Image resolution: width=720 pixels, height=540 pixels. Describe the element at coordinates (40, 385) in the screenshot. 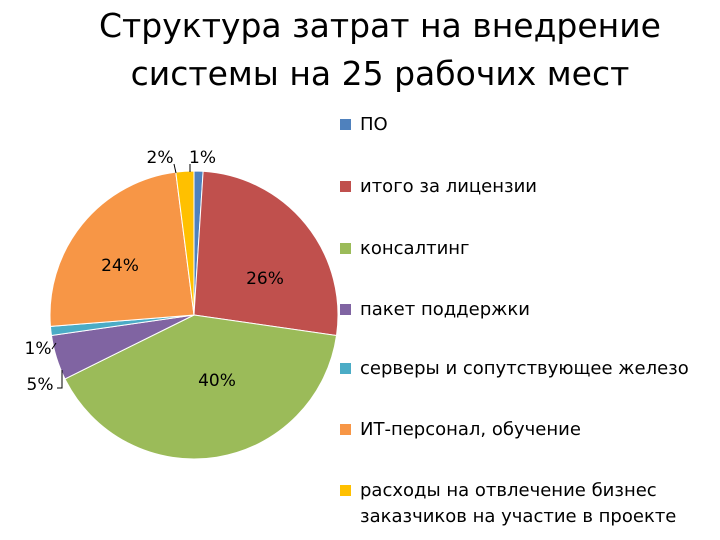

I see `data-label-3: 5%` at that location.